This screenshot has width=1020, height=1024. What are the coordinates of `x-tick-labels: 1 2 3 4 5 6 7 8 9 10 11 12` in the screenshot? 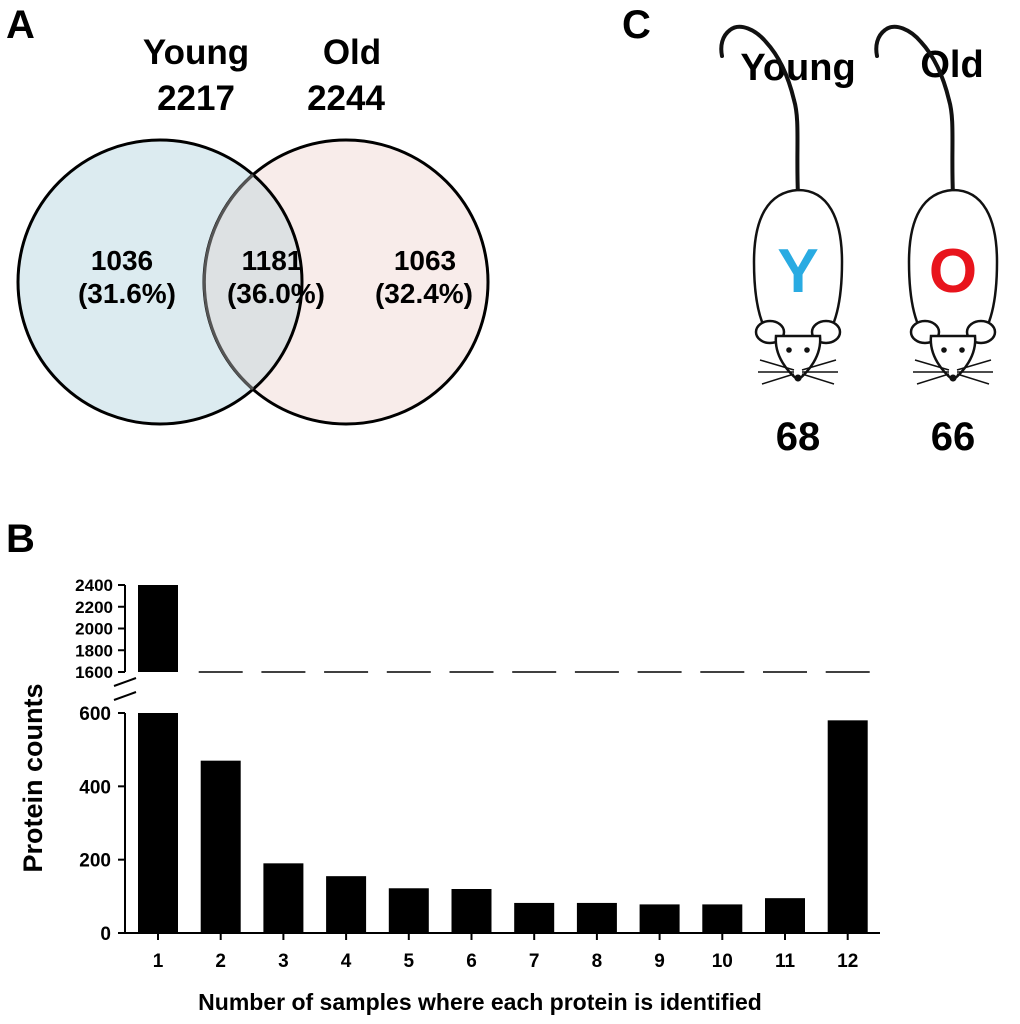 It's located at (505, 952).